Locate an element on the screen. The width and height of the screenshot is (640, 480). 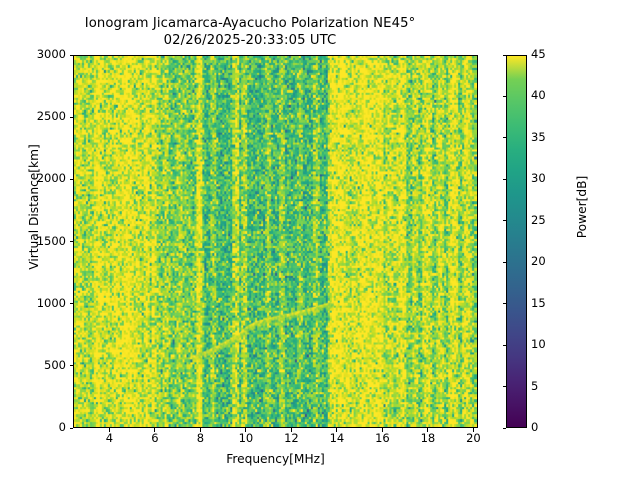
colorbar-tick-label: 15 is located at coordinates (538, 302).